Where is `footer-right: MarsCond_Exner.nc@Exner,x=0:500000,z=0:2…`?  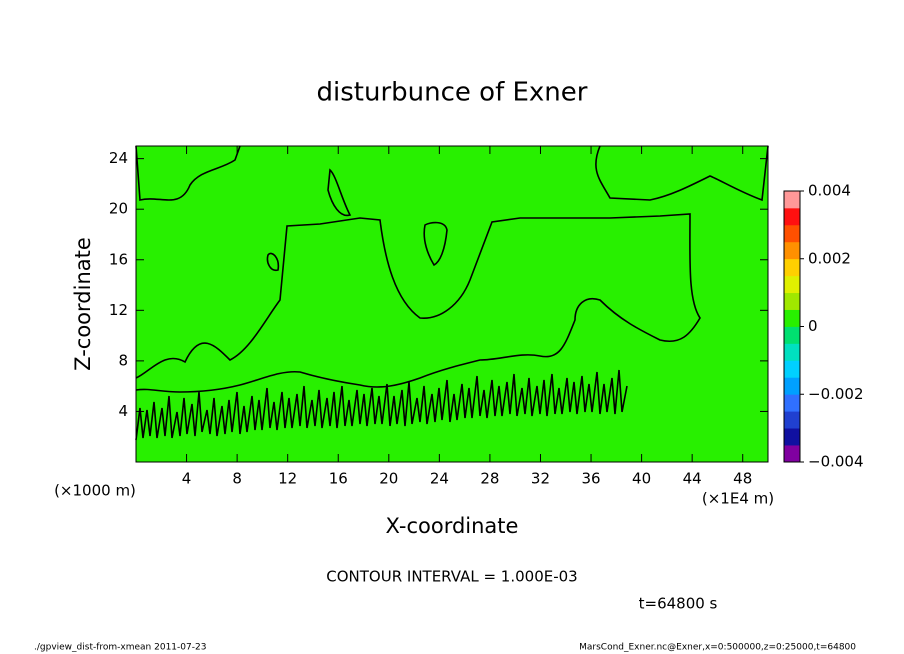
footer-right: MarsCond_Exner.nc@Exner,x=0:500000,z=0:2… is located at coordinates (717, 648).